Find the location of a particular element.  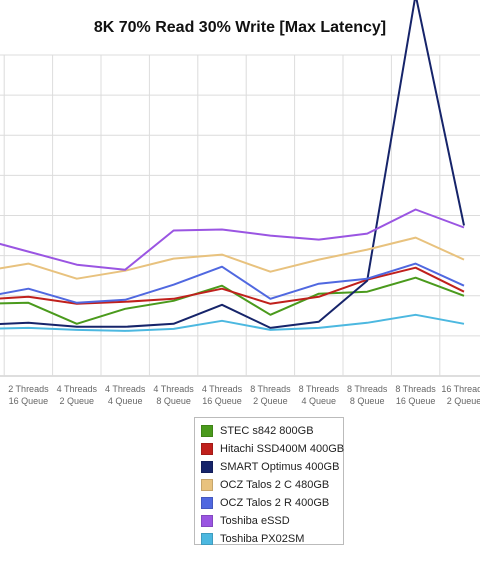

legend-label: STEC s842 800GB is located at coordinates (267, 431).